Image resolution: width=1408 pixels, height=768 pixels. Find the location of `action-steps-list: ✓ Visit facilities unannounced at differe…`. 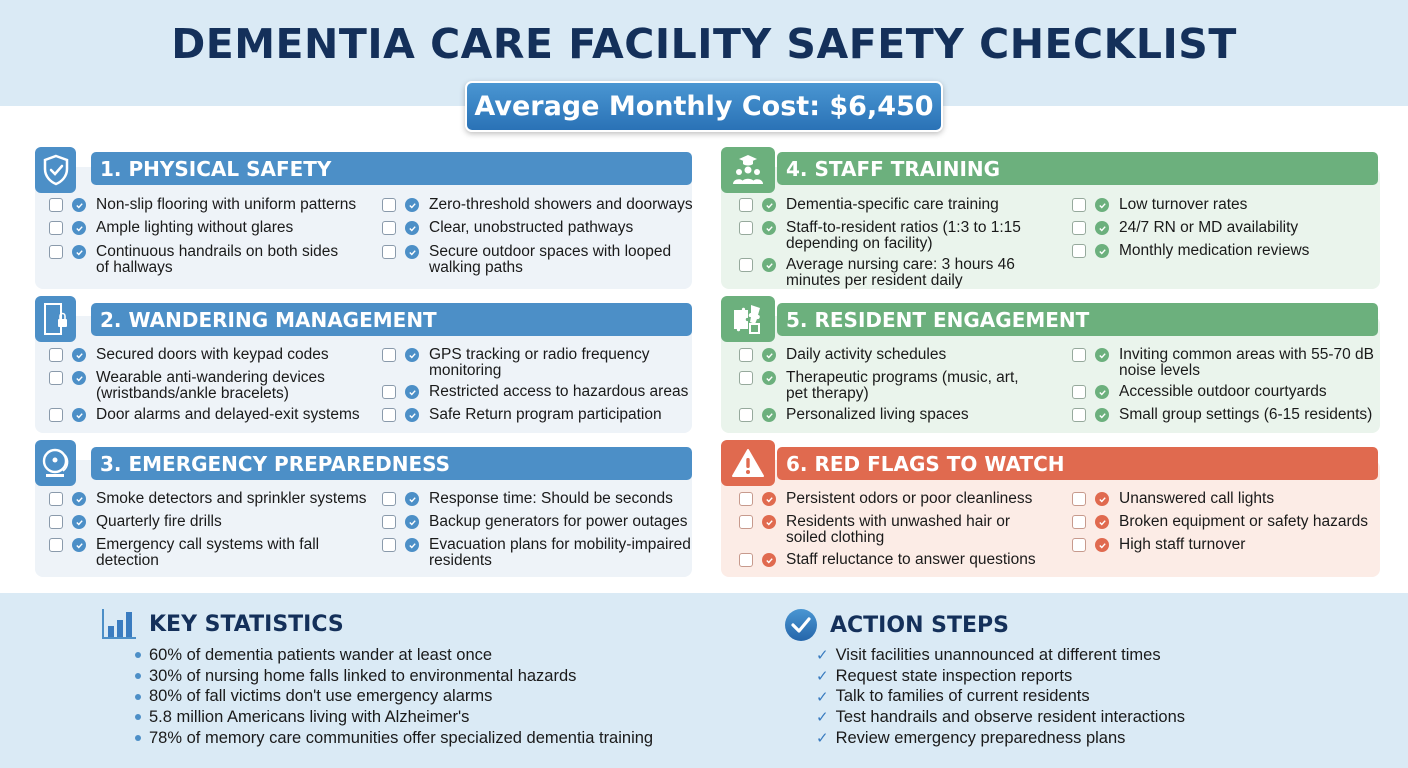

action-steps-list: ✓ Visit facilities unannounced at differe… is located at coordinates (1000, 696).